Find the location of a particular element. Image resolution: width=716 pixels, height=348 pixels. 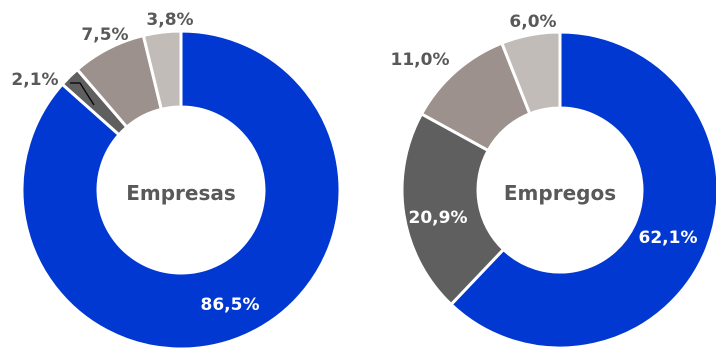

slice-data-label: 20,9% is located at coordinates (438, 218).